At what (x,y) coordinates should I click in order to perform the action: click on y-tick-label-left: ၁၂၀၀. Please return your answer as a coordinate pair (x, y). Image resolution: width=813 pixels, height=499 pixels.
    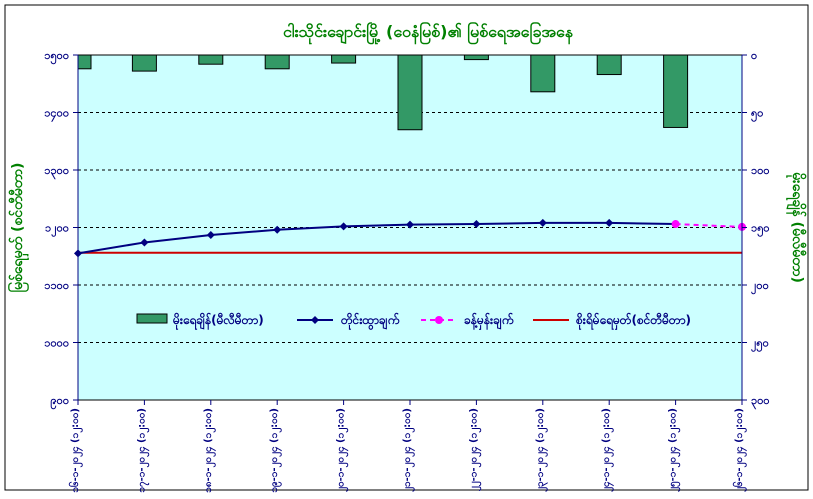
    Looking at the image, I should click on (57, 230).